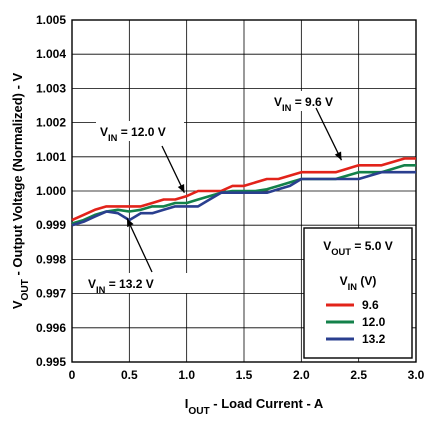  What do you see at coordinates (358, 293) in the screenshot?
I see `legend-box` at bounding box center [358, 293].